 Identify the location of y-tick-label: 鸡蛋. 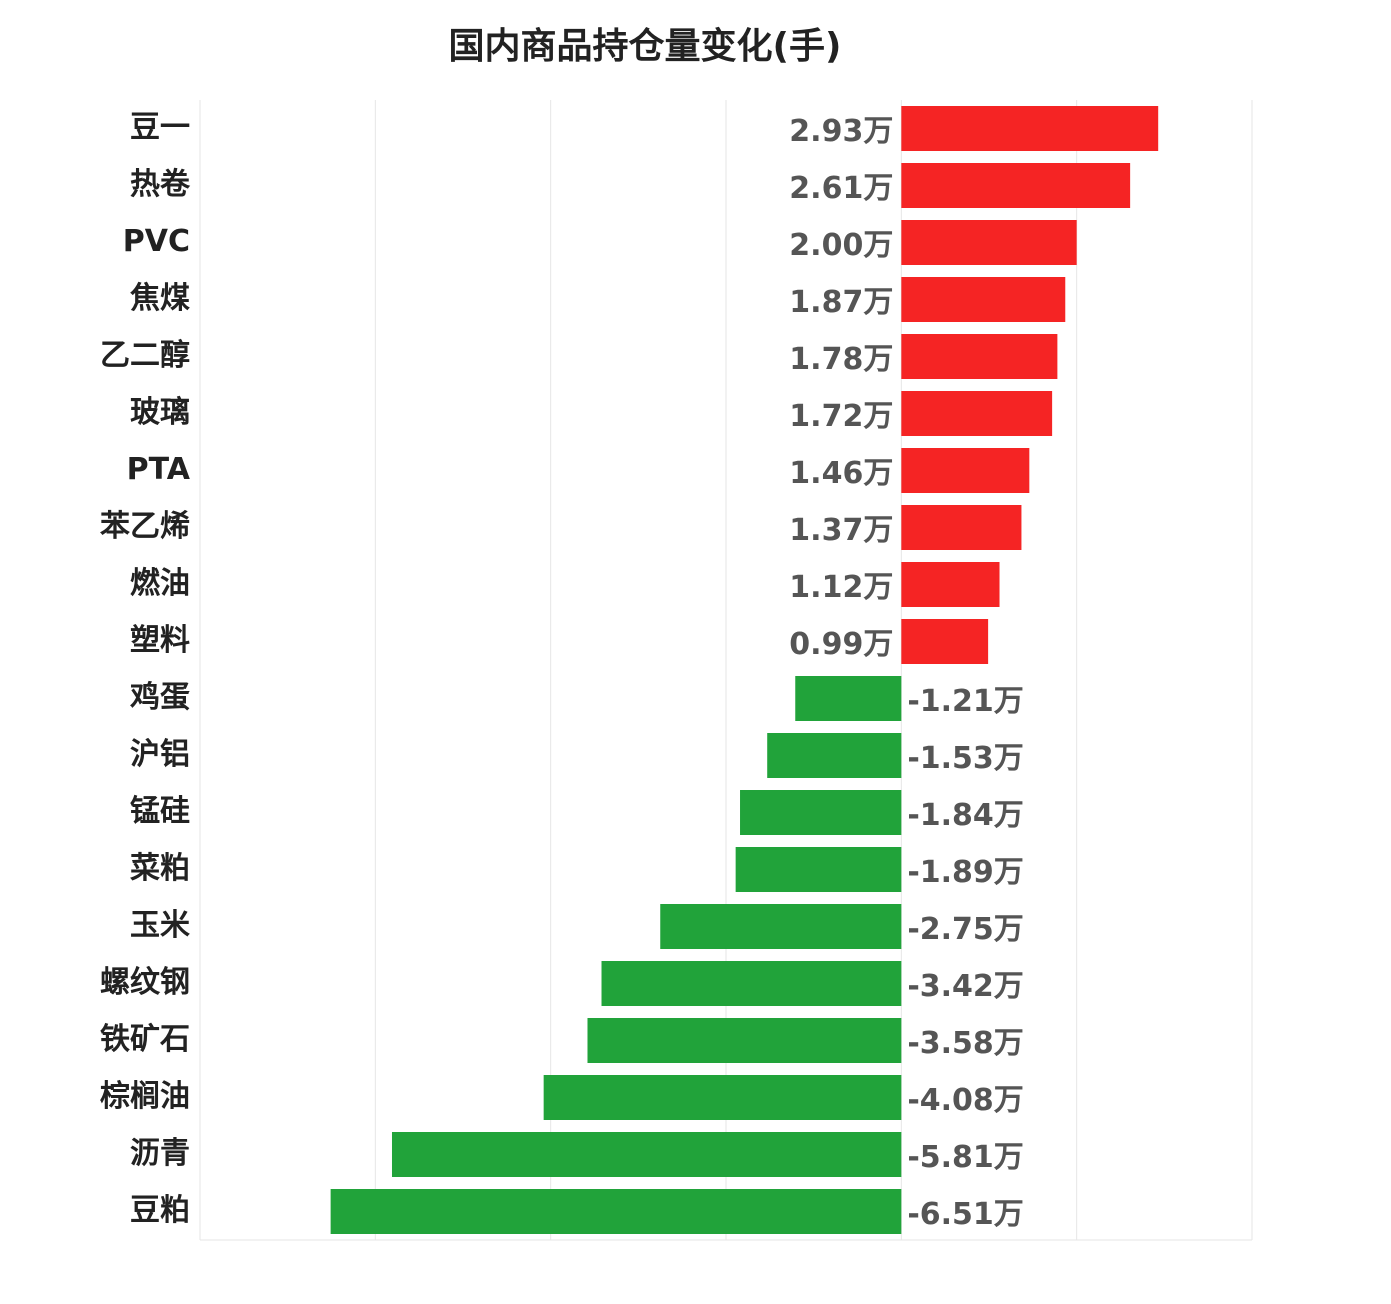
(160, 697).